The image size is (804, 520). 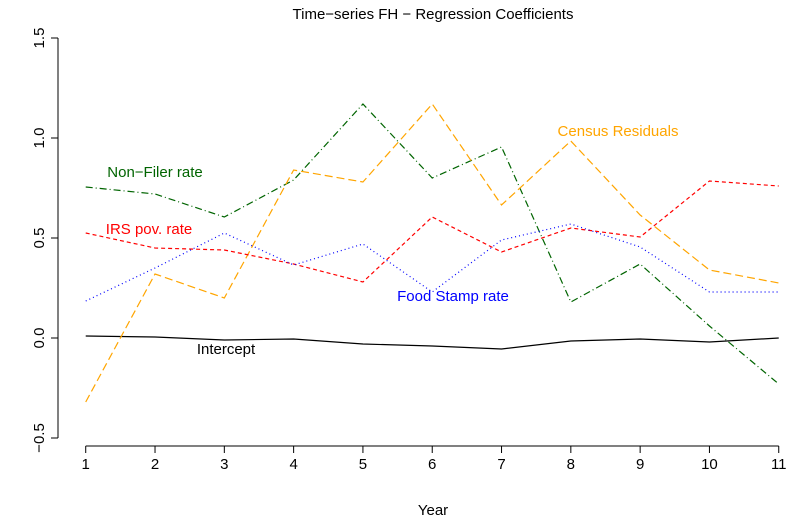 What do you see at coordinates (224, 464) in the screenshot?
I see `x-tick-label: 3` at bounding box center [224, 464].